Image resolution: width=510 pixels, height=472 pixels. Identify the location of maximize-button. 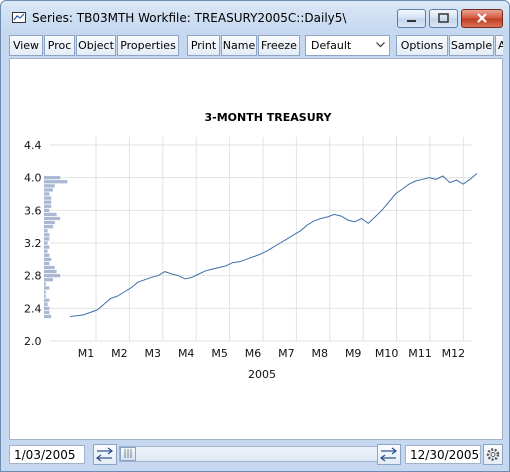
(443, 18).